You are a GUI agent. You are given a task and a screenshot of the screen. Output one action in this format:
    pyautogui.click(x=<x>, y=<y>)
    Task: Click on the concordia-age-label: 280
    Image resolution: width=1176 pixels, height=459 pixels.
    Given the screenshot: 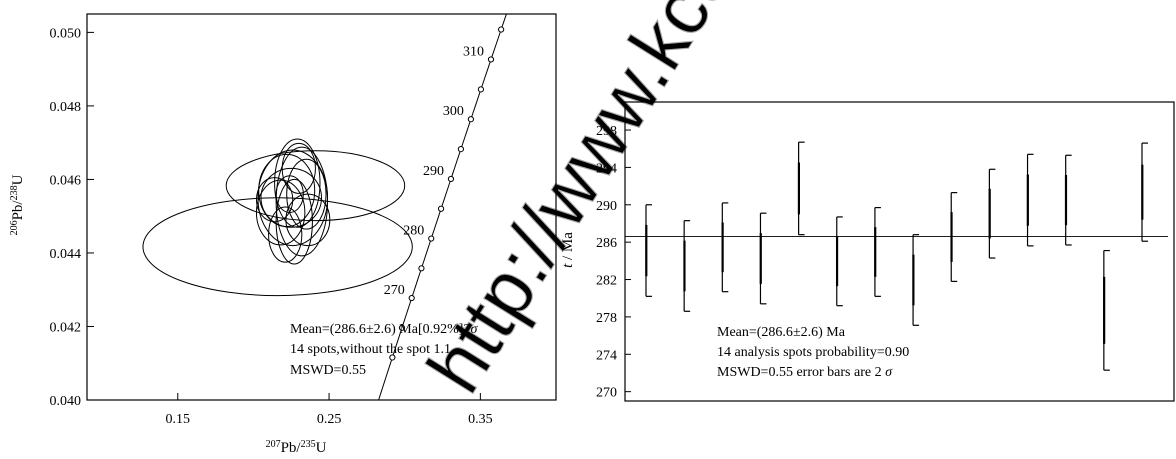 What is the action you would take?
    pyautogui.click(x=413, y=231)
    